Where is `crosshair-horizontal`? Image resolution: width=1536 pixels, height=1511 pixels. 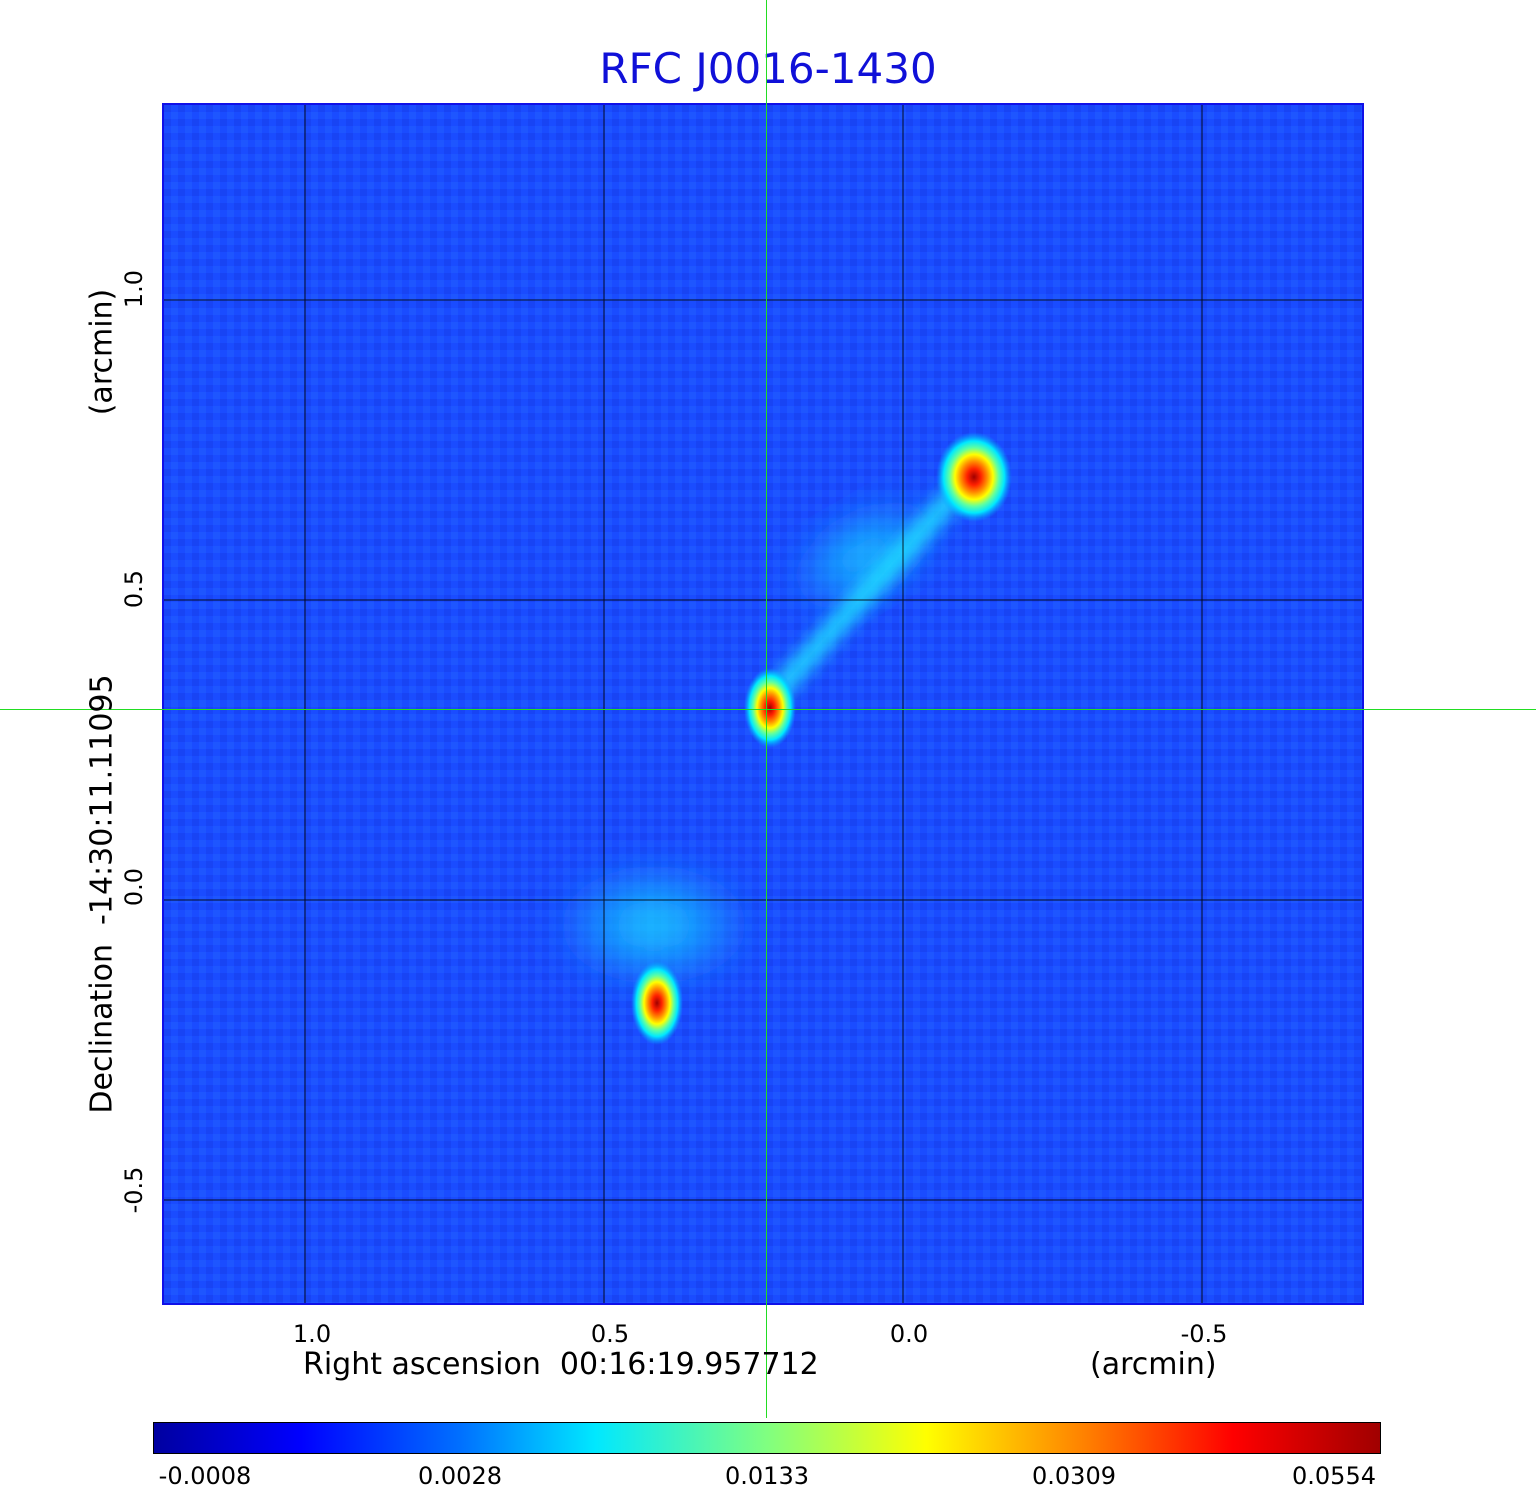
crosshair-horizontal is located at coordinates (768, 709).